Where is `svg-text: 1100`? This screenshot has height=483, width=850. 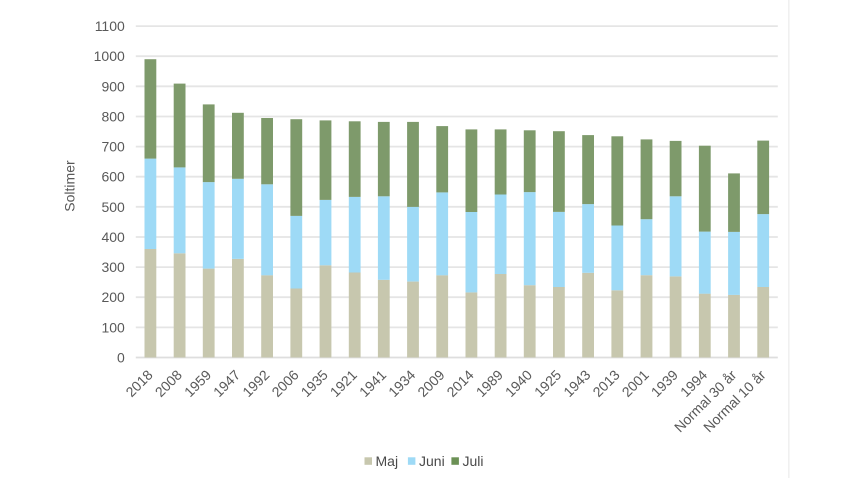
svg-text: 1100 is located at coordinates (110, 26).